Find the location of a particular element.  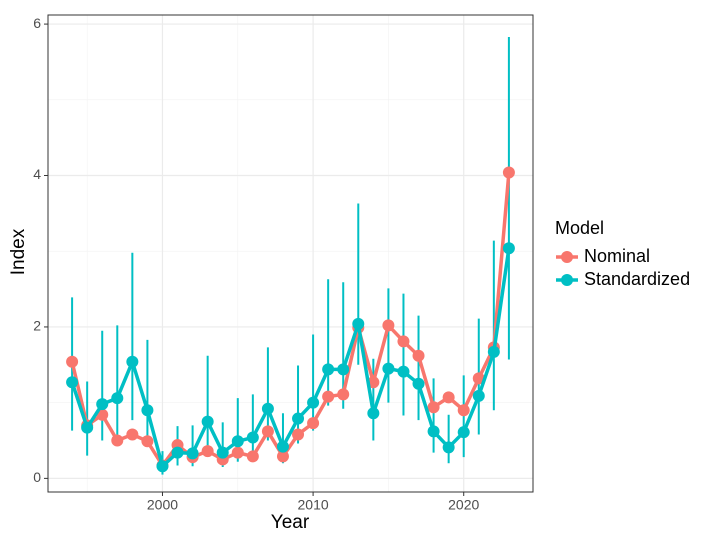

legend-label: Nominal is located at coordinates (617, 256).